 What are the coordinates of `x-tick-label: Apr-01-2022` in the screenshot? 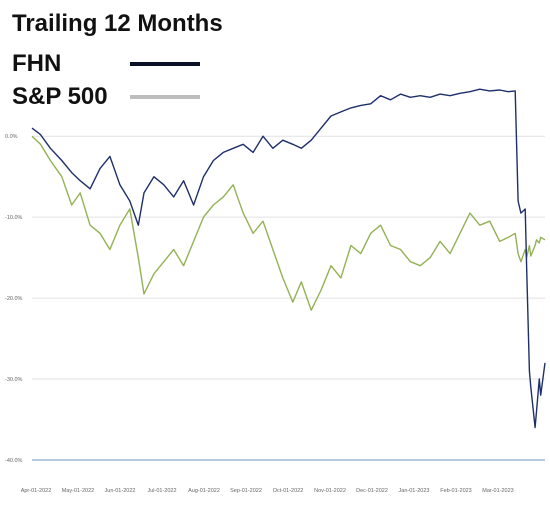 It's located at (36, 491).